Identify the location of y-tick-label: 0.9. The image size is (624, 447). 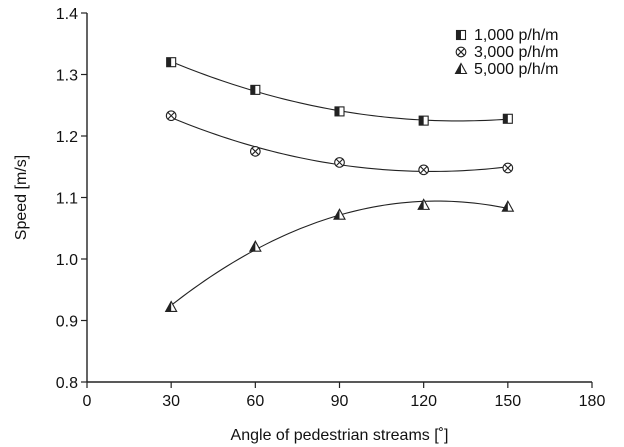
(67, 322).